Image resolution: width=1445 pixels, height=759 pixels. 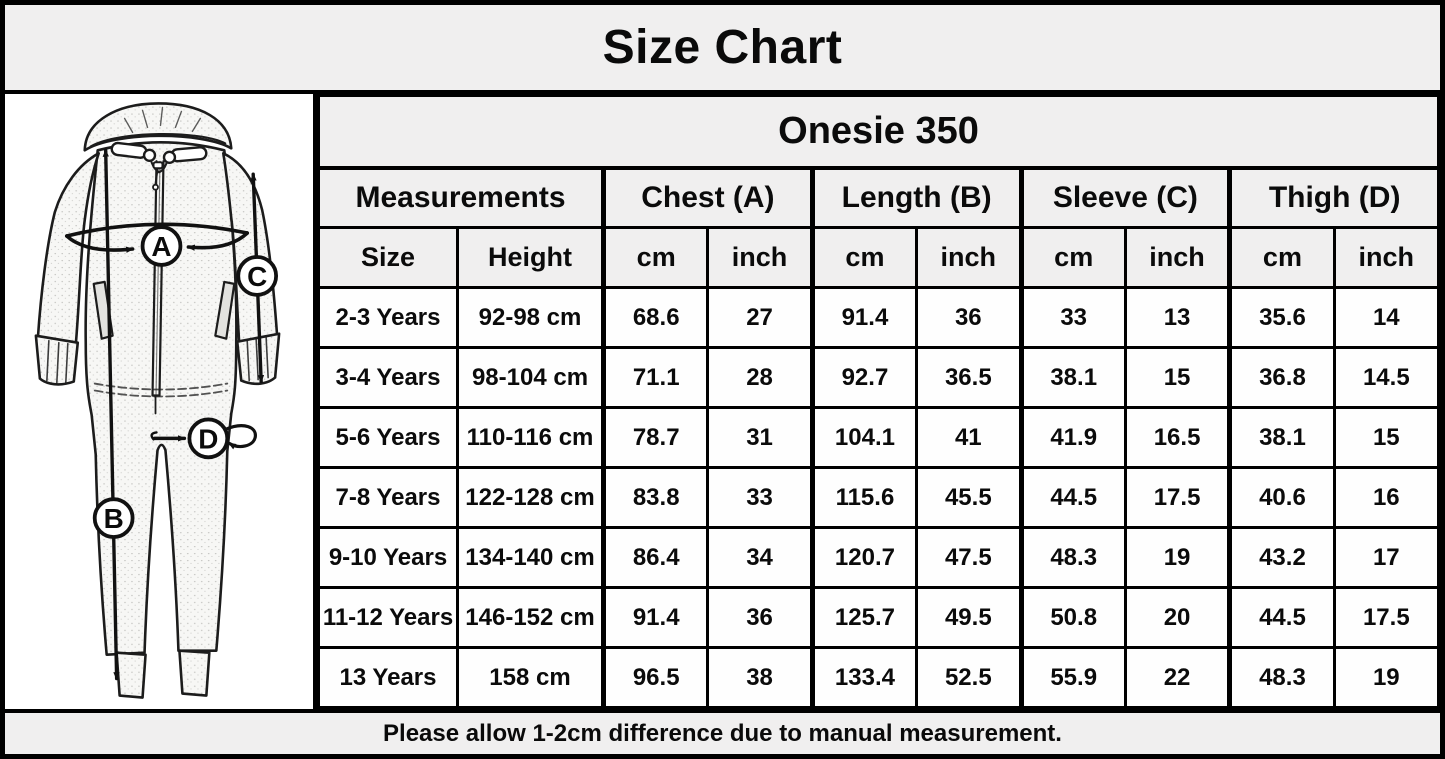 I want to click on table-cell: 83.8, so click(x=655, y=497).